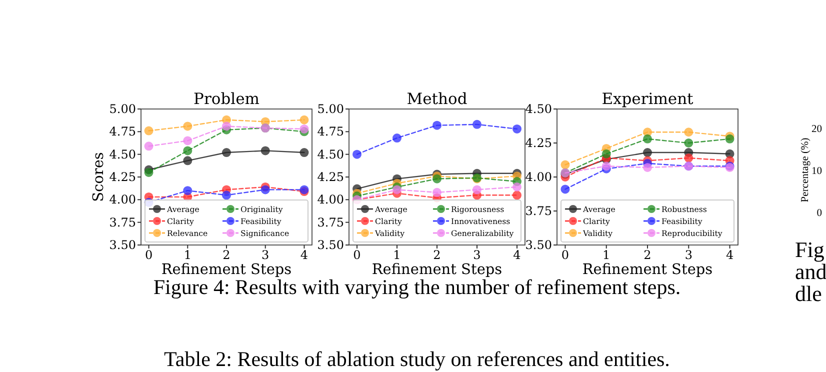 The image size is (826, 372). Describe the element at coordinates (648, 99) in the screenshot. I see `chart-title: Experiment` at that location.